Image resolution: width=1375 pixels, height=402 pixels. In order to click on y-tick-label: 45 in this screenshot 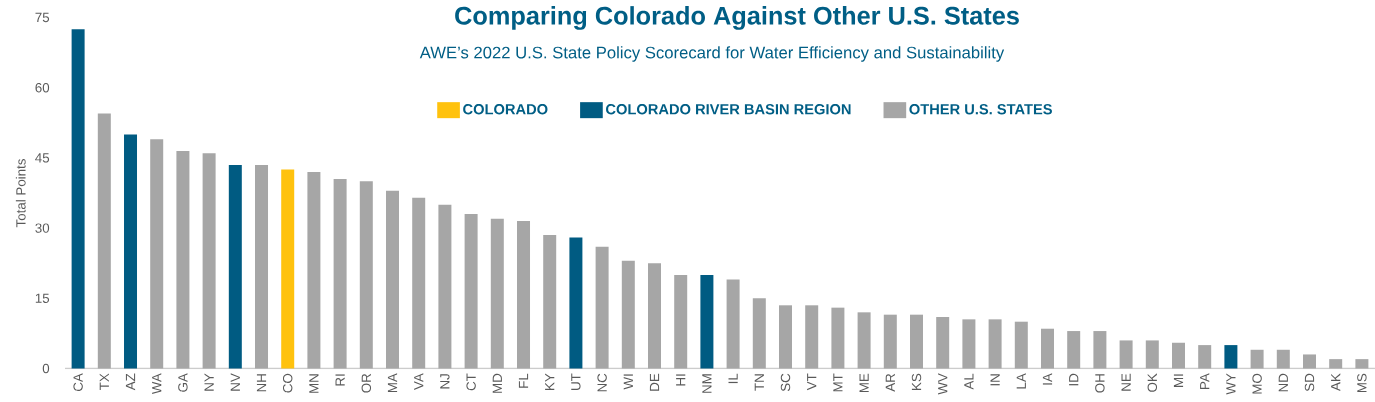, I will do `click(42, 158)`.